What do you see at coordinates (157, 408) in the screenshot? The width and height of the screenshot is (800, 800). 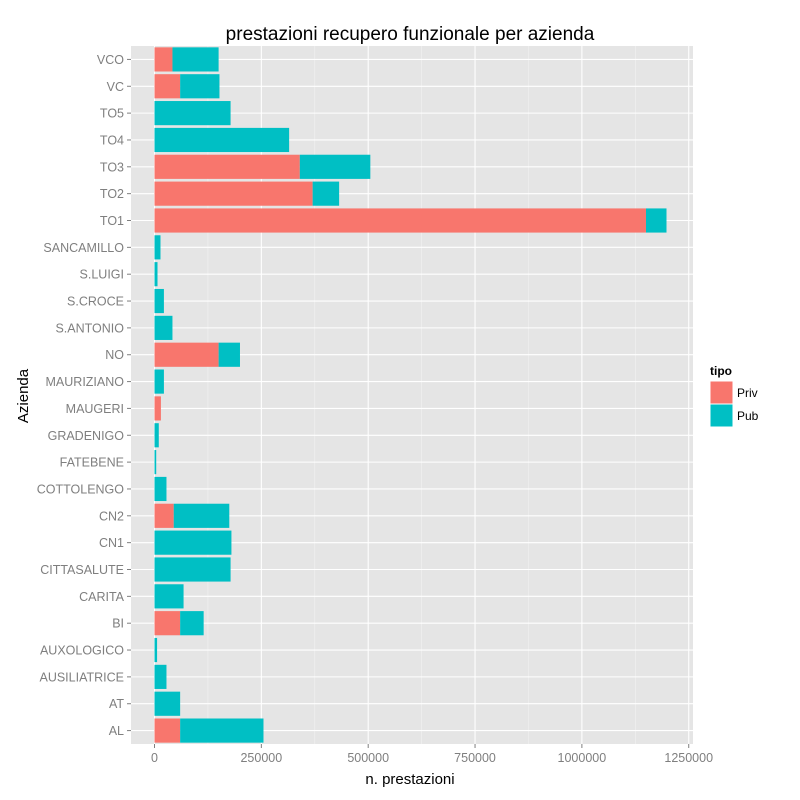 I see `bar-maugeri-priv` at bounding box center [157, 408].